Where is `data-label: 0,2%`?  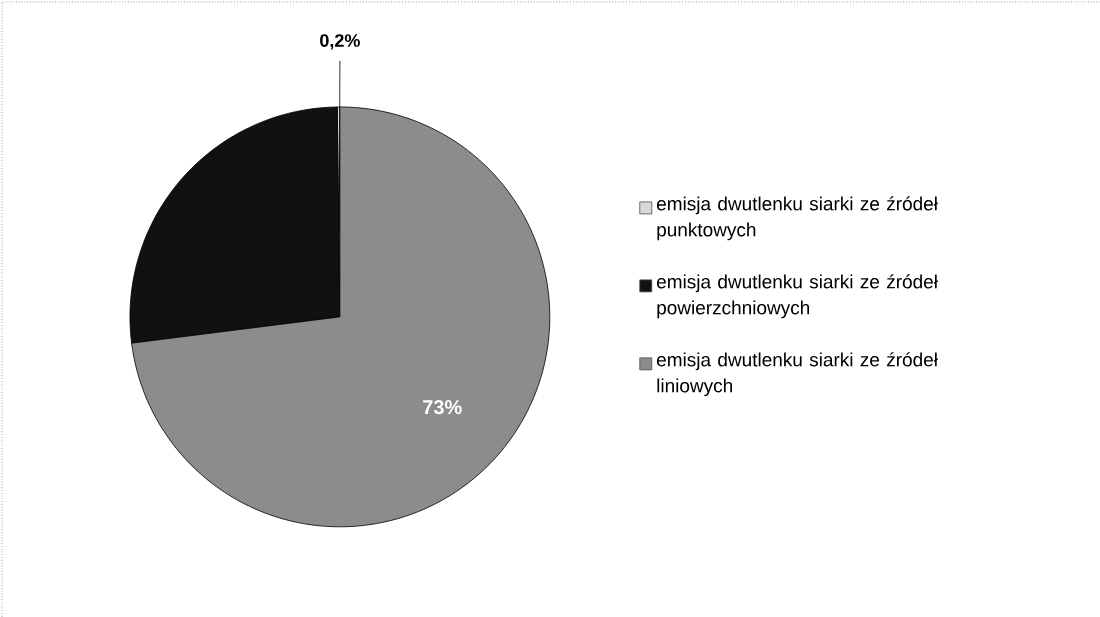 data-label: 0,2% is located at coordinates (340, 42).